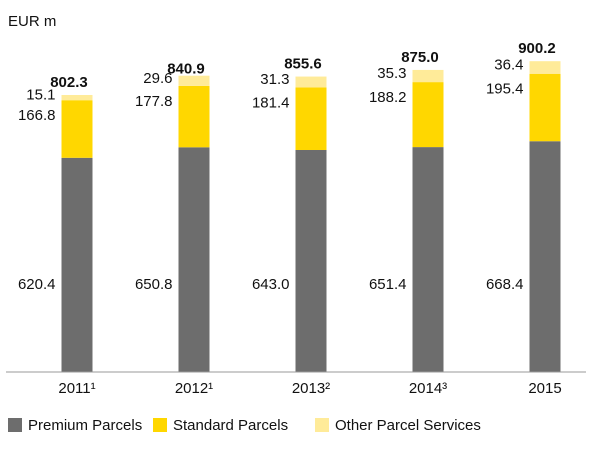 The height and width of the screenshot is (457, 592). What do you see at coordinates (408, 425) in the screenshot?
I see `legend-label: Other Parcel Services` at bounding box center [408, 425].